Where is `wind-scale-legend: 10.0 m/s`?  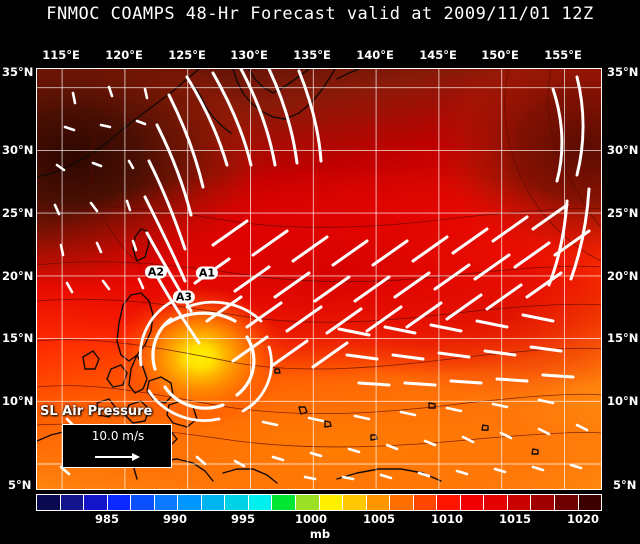 wind-scale-legend: 10.0 m/s is located at coordinates (117, 446).